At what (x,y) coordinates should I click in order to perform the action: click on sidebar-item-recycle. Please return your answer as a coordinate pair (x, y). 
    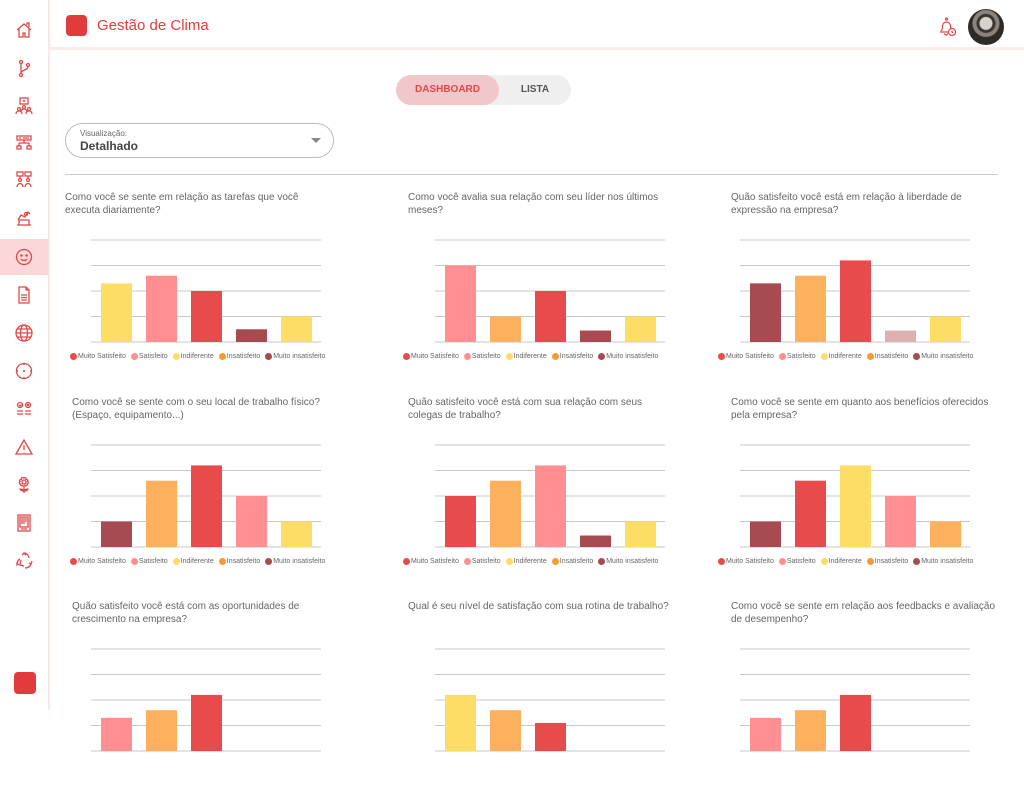
    Looking at the image, I should click on (24, 561).